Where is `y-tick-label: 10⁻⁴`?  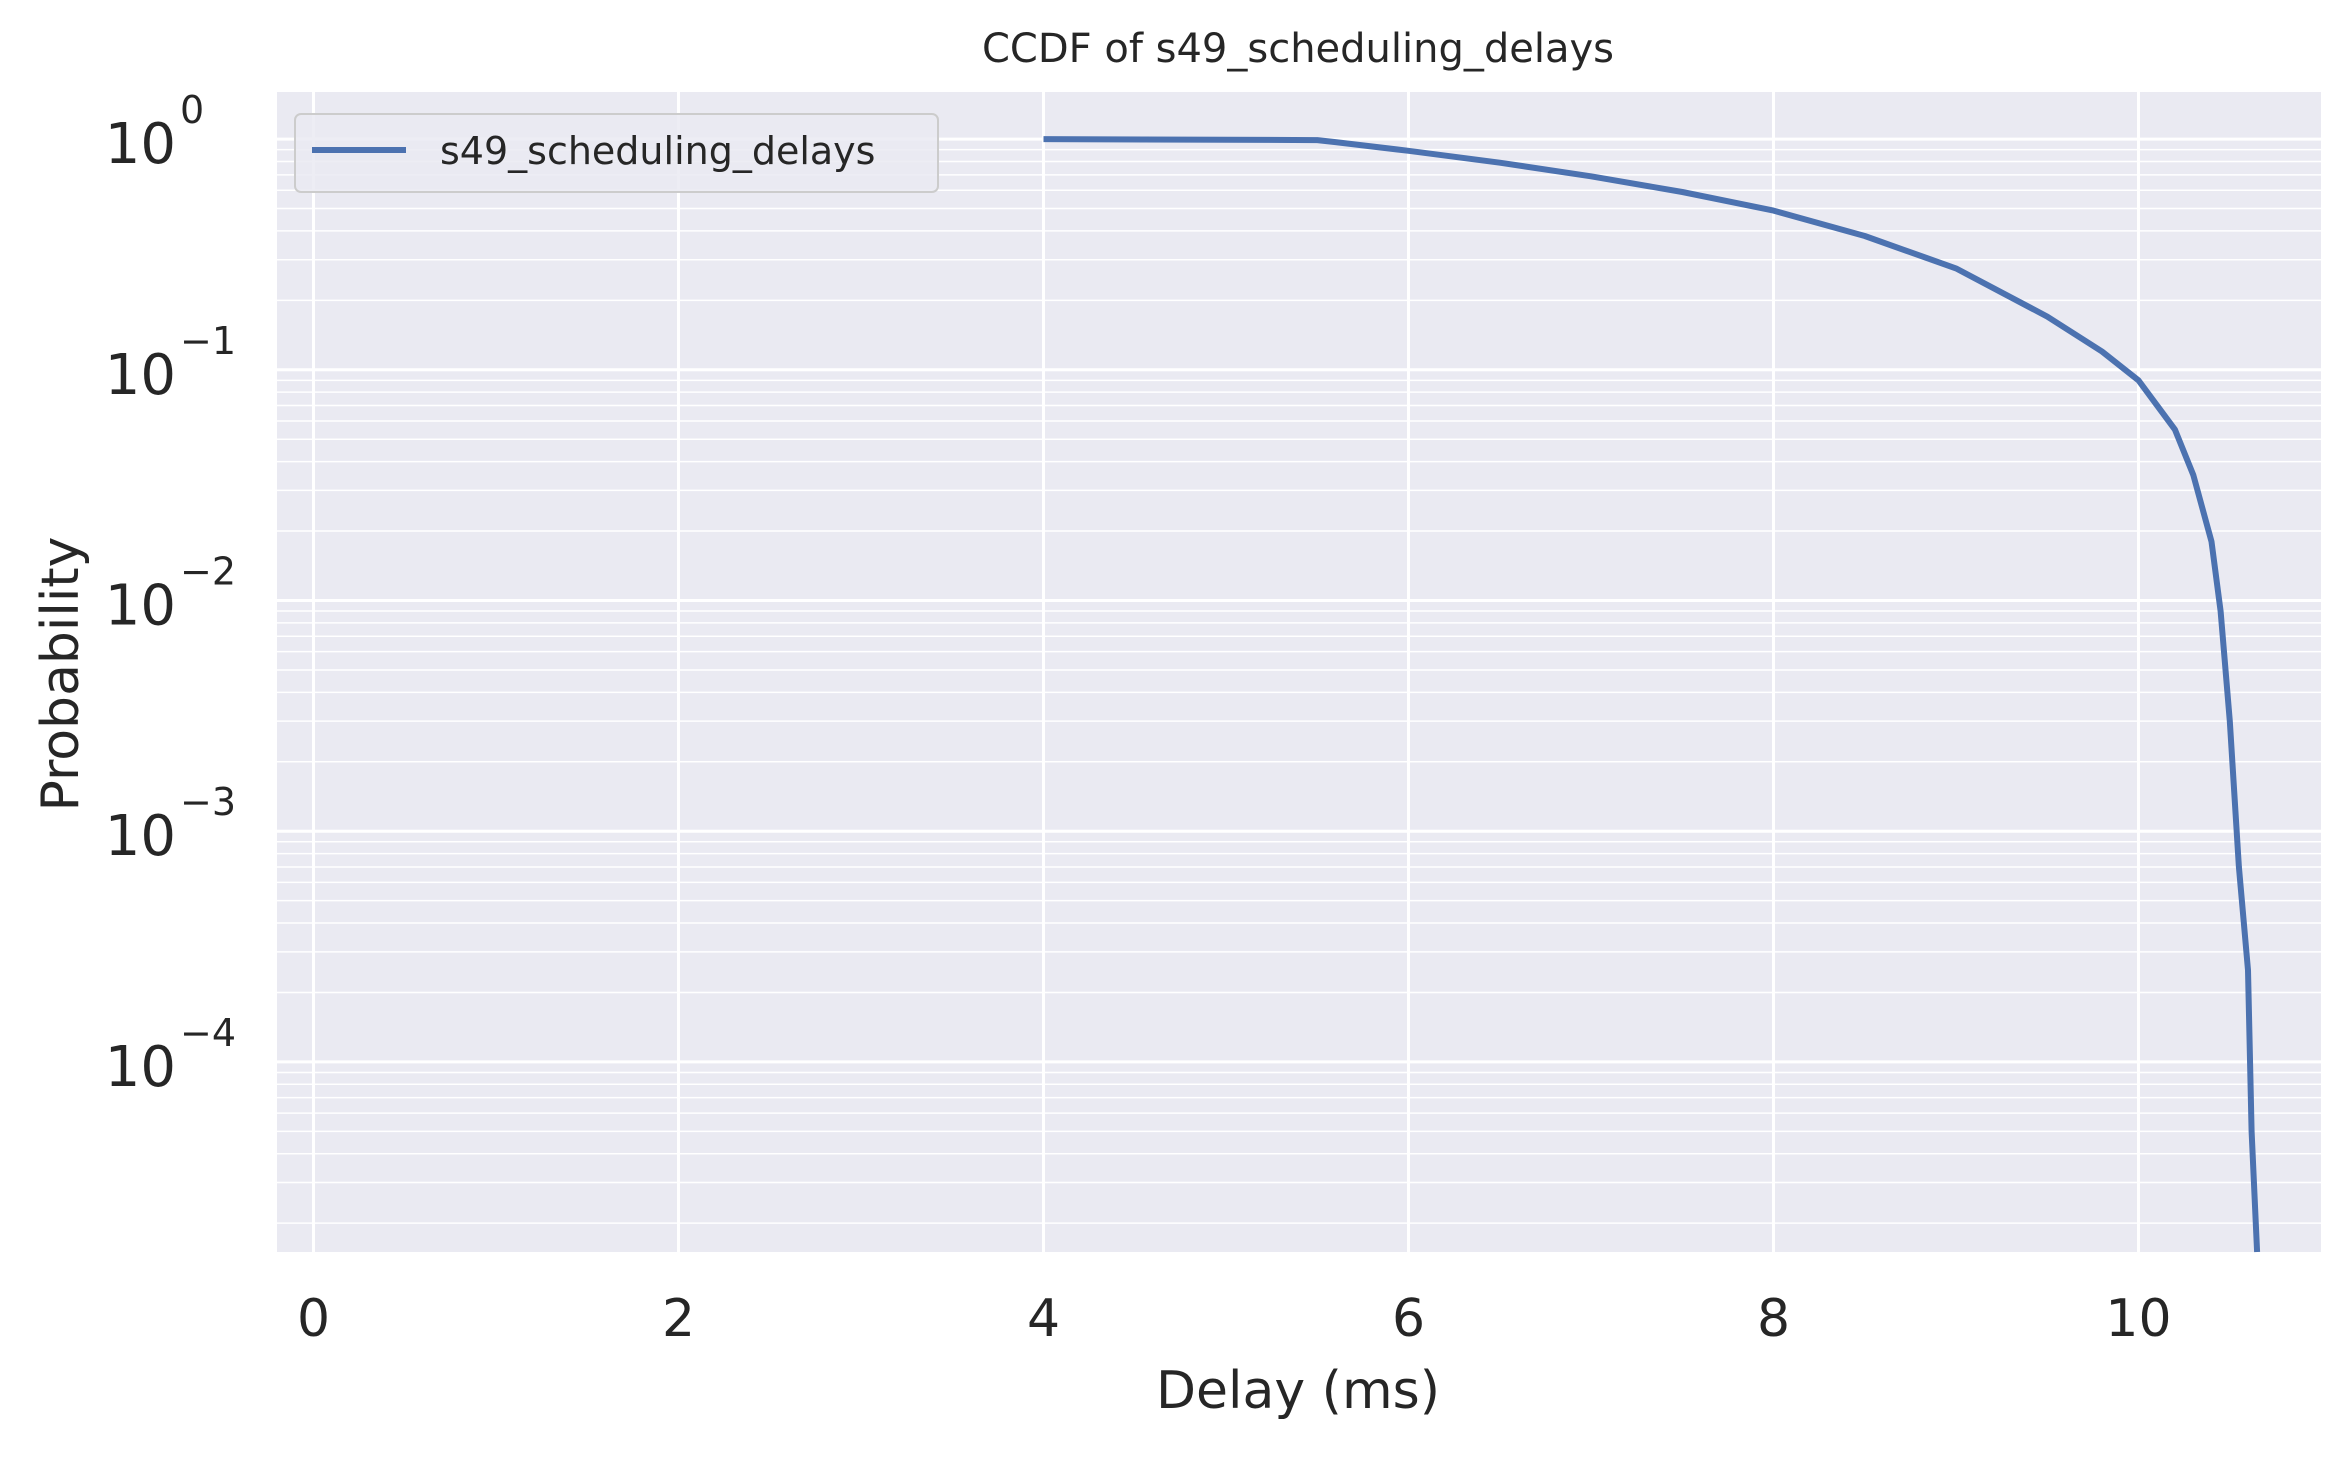 y-tick-label: 10⁻⁴ is located at coordinates (170, 1055).